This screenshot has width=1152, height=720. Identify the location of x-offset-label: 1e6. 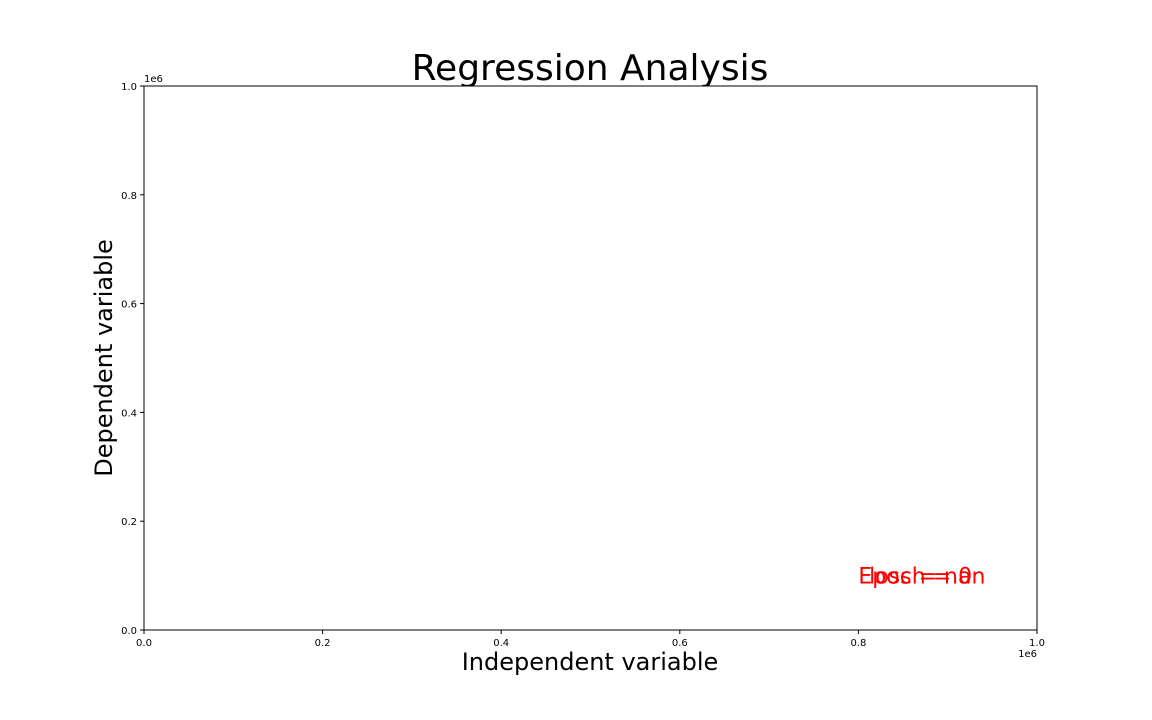
(1027, 654).